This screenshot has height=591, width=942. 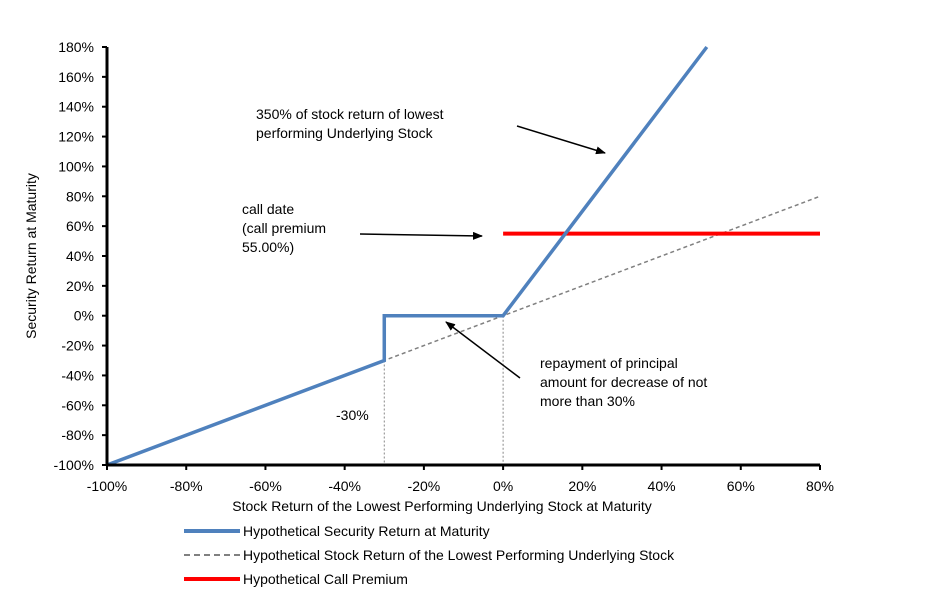 What do you see at coordinates (107, 486) in the screenshot?
I see `x-tick-label: -100%` at bounding box center [107, 486].